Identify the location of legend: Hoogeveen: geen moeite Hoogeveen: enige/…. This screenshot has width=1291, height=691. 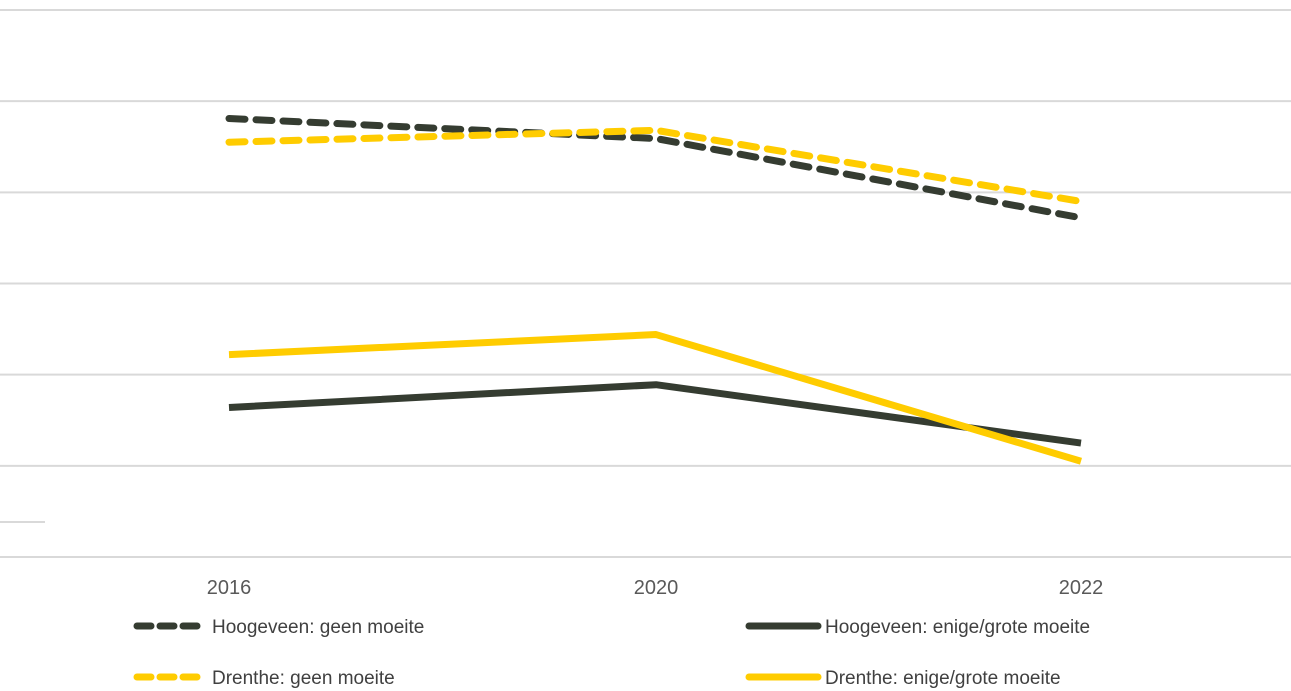
(611, 653).